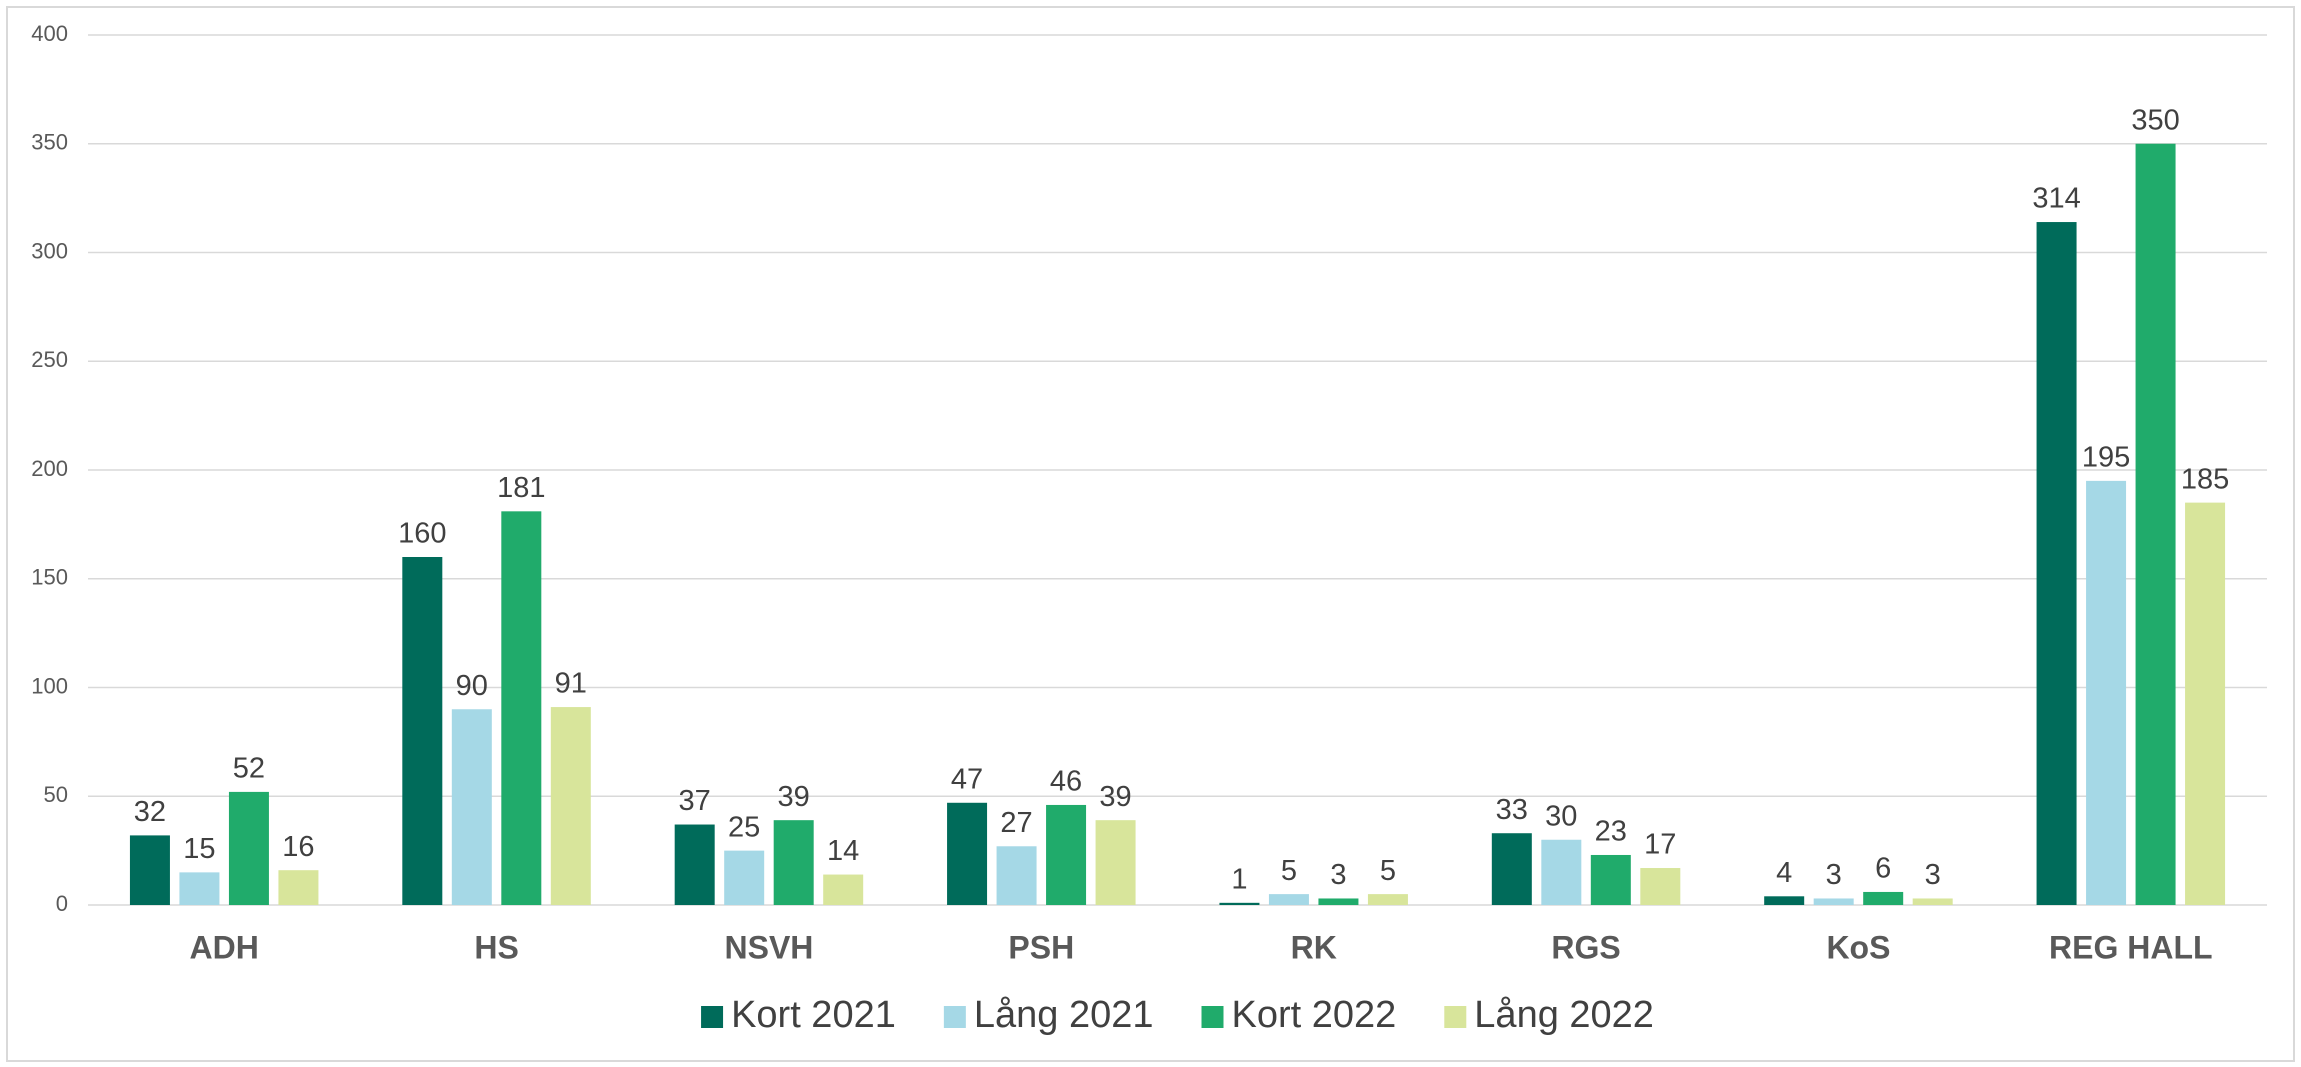 Image resolution: width=2301 pixels, height=1067 pixels. I want to click on value-label: 160, so click(422, 534).